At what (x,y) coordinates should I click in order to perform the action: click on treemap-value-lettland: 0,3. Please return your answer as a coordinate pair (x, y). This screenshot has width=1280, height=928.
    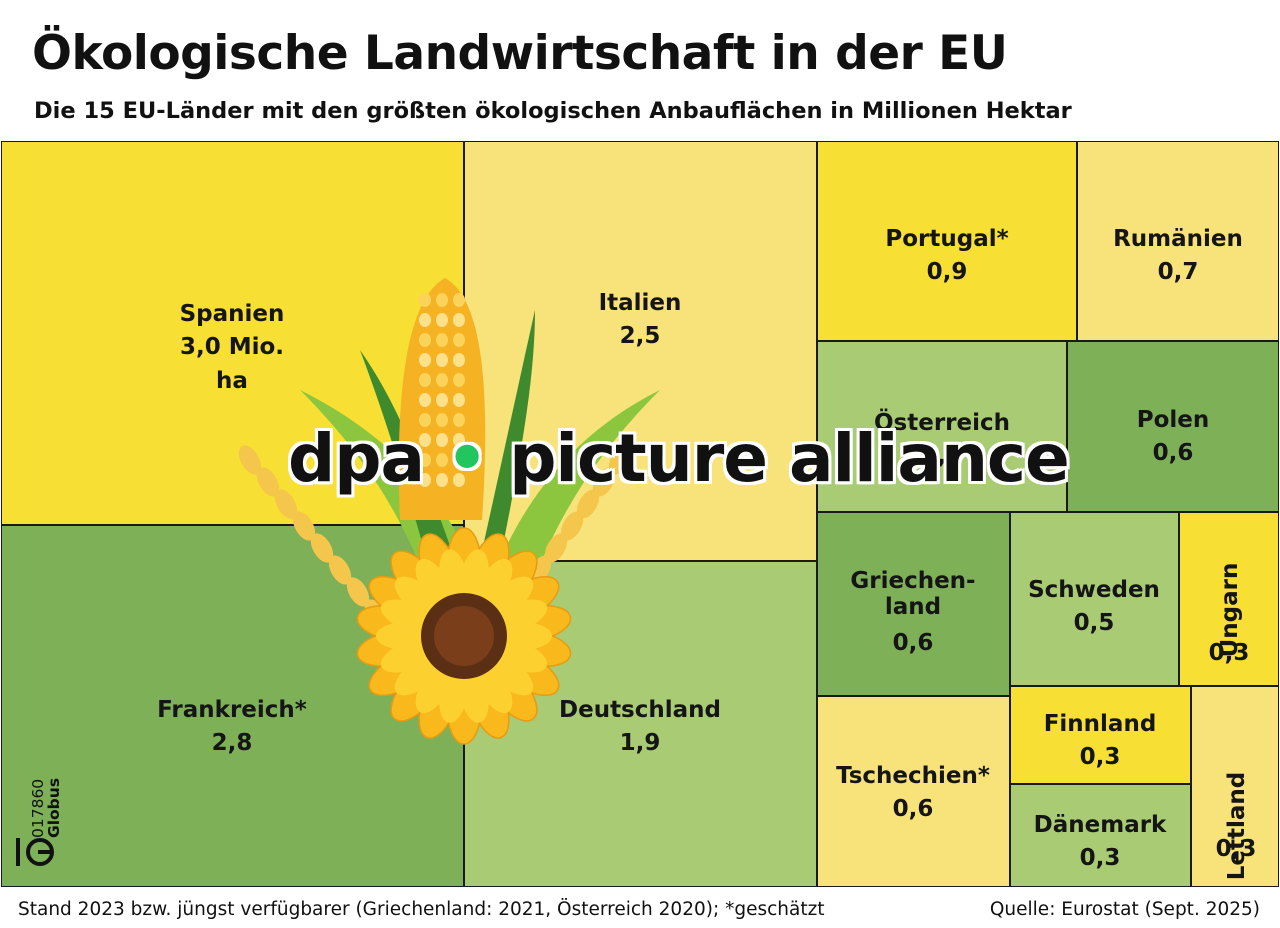
    Looking at the image, I should click on (1236, 849).